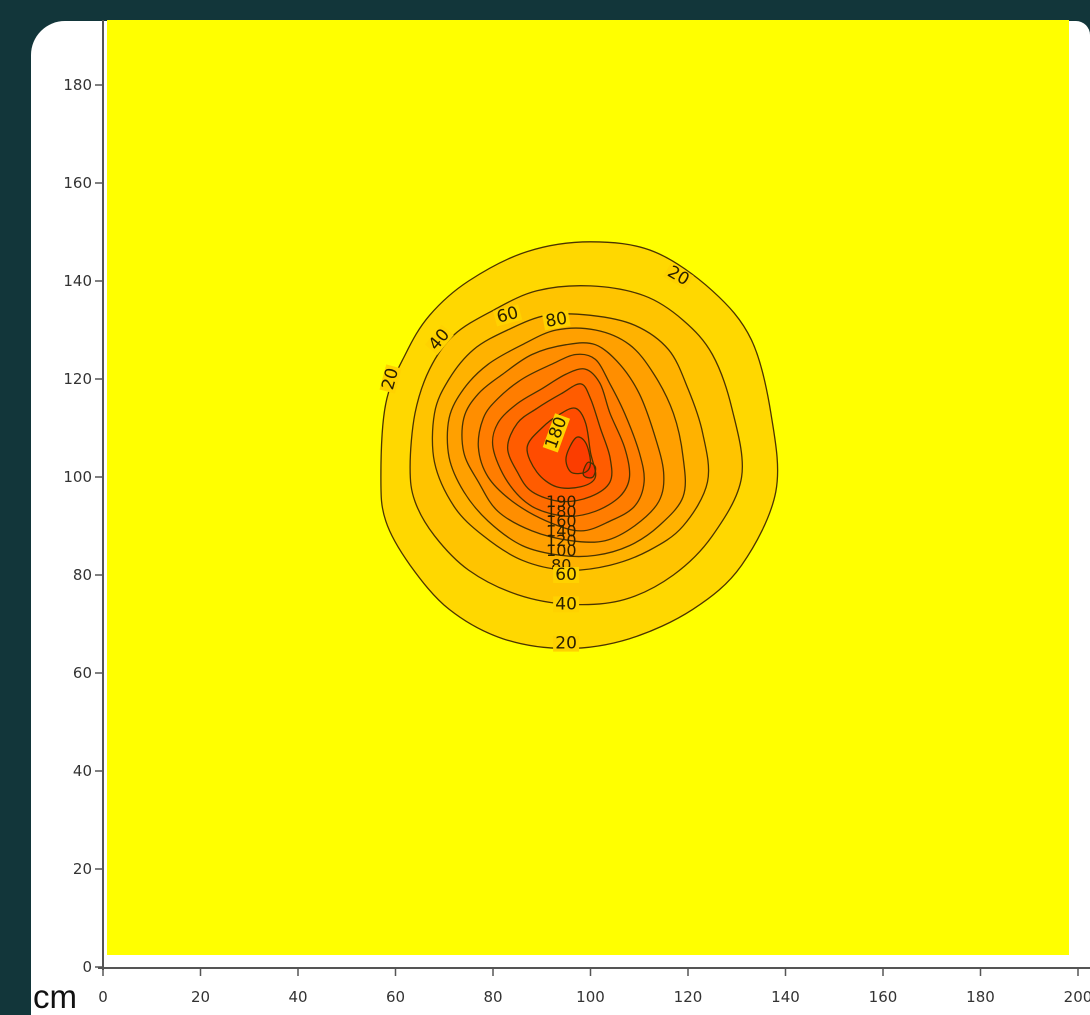  I want to click on y-tick-label-120: 120, so click(77, 379).